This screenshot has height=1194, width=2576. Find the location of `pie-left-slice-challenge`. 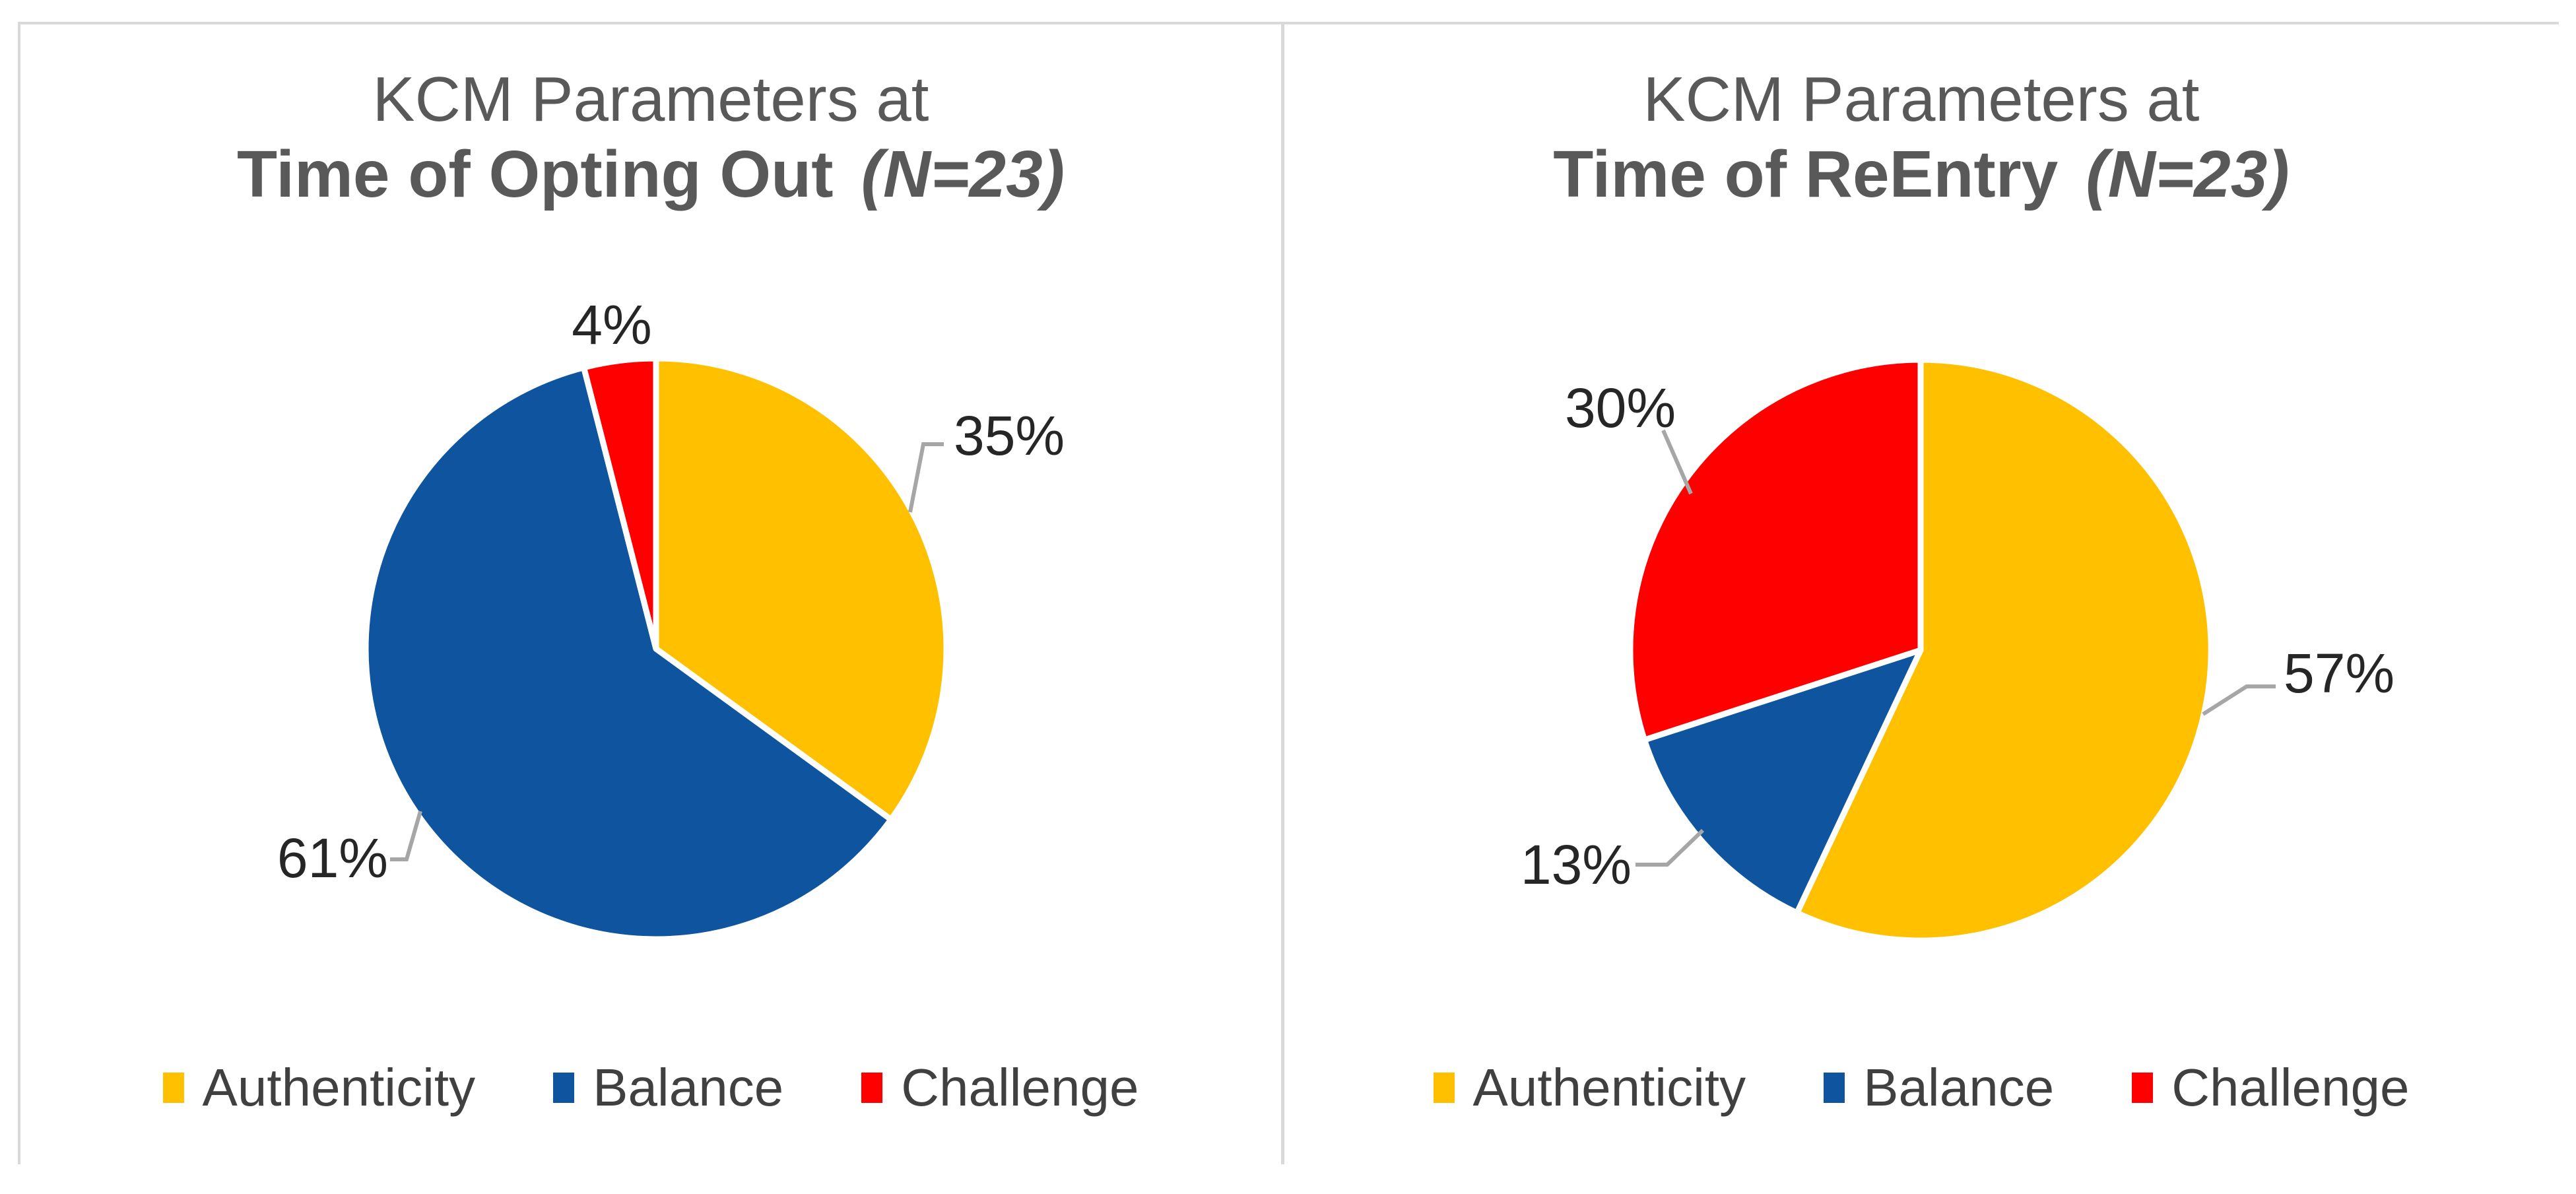

pie-left-slice-challenge is located at coordinates (620, 503).